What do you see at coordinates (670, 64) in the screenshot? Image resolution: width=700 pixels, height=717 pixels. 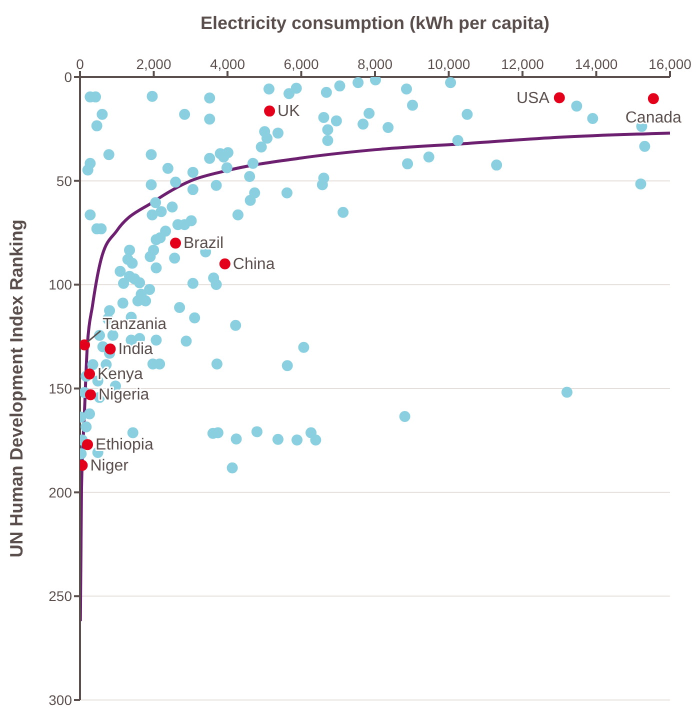 I see `x-tick-label: 16,000` at bounding box center [670, 64].